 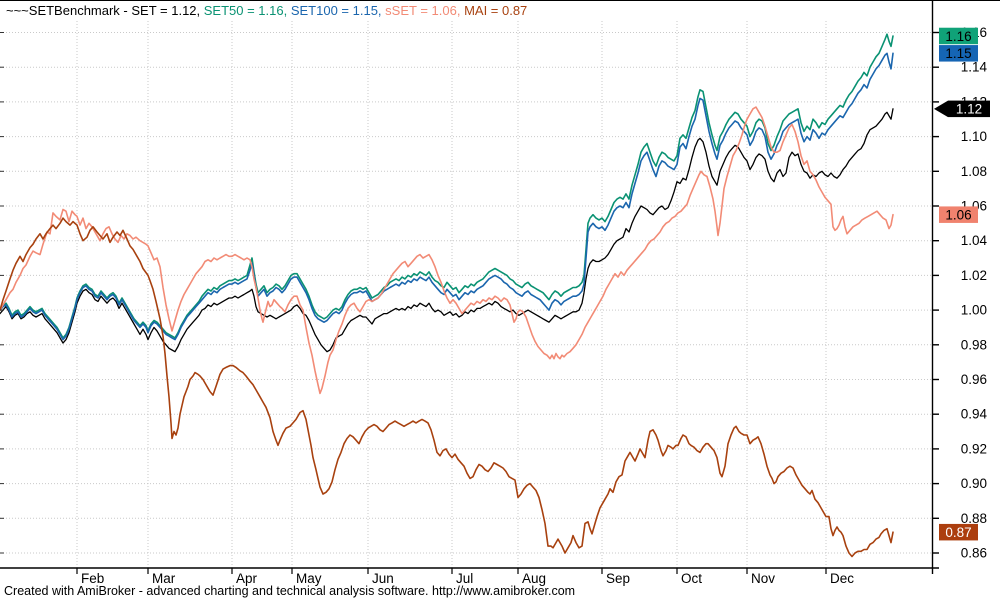 What do you see at coordinates (105, 10) in the screenshot?
I see `title-segment-0: ~~~SETBenchmark - SET = 1.12,` at bounding box center [105, 10].